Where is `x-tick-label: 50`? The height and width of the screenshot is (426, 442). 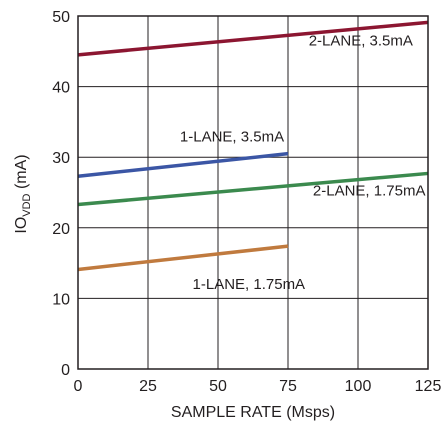
x-tick-label: 50 is located at coordinates (218, 386).